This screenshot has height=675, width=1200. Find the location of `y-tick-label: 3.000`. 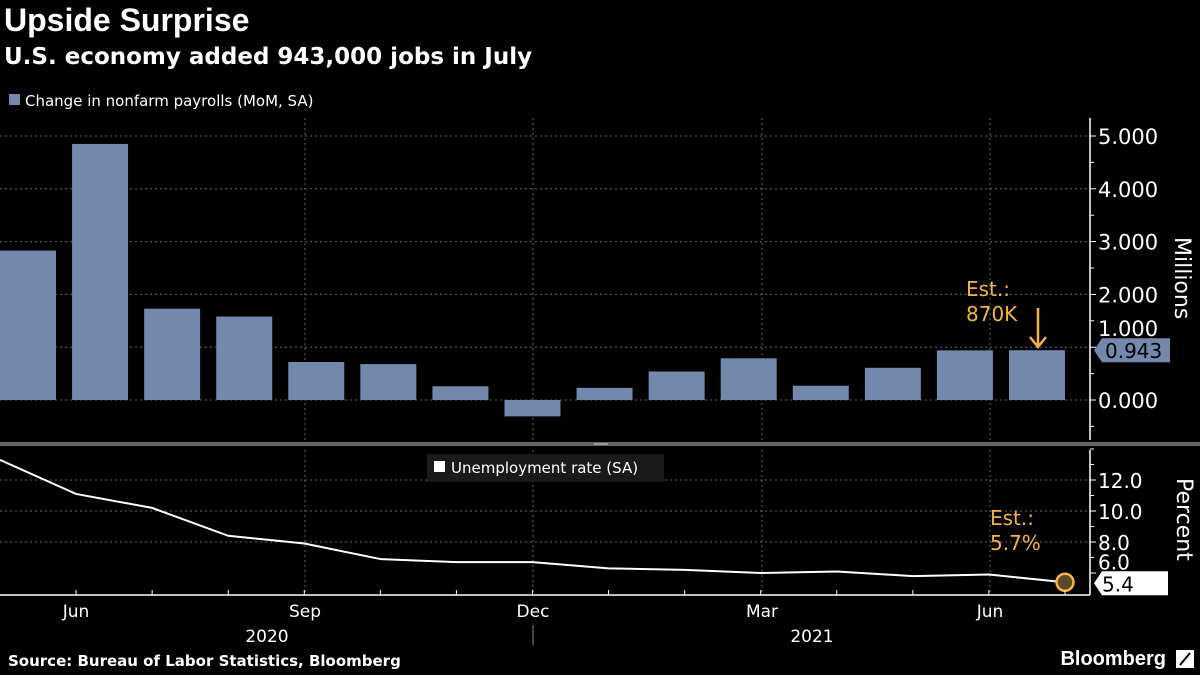

y-tick-label: 3.000 is located at coordinates (1128, 243).